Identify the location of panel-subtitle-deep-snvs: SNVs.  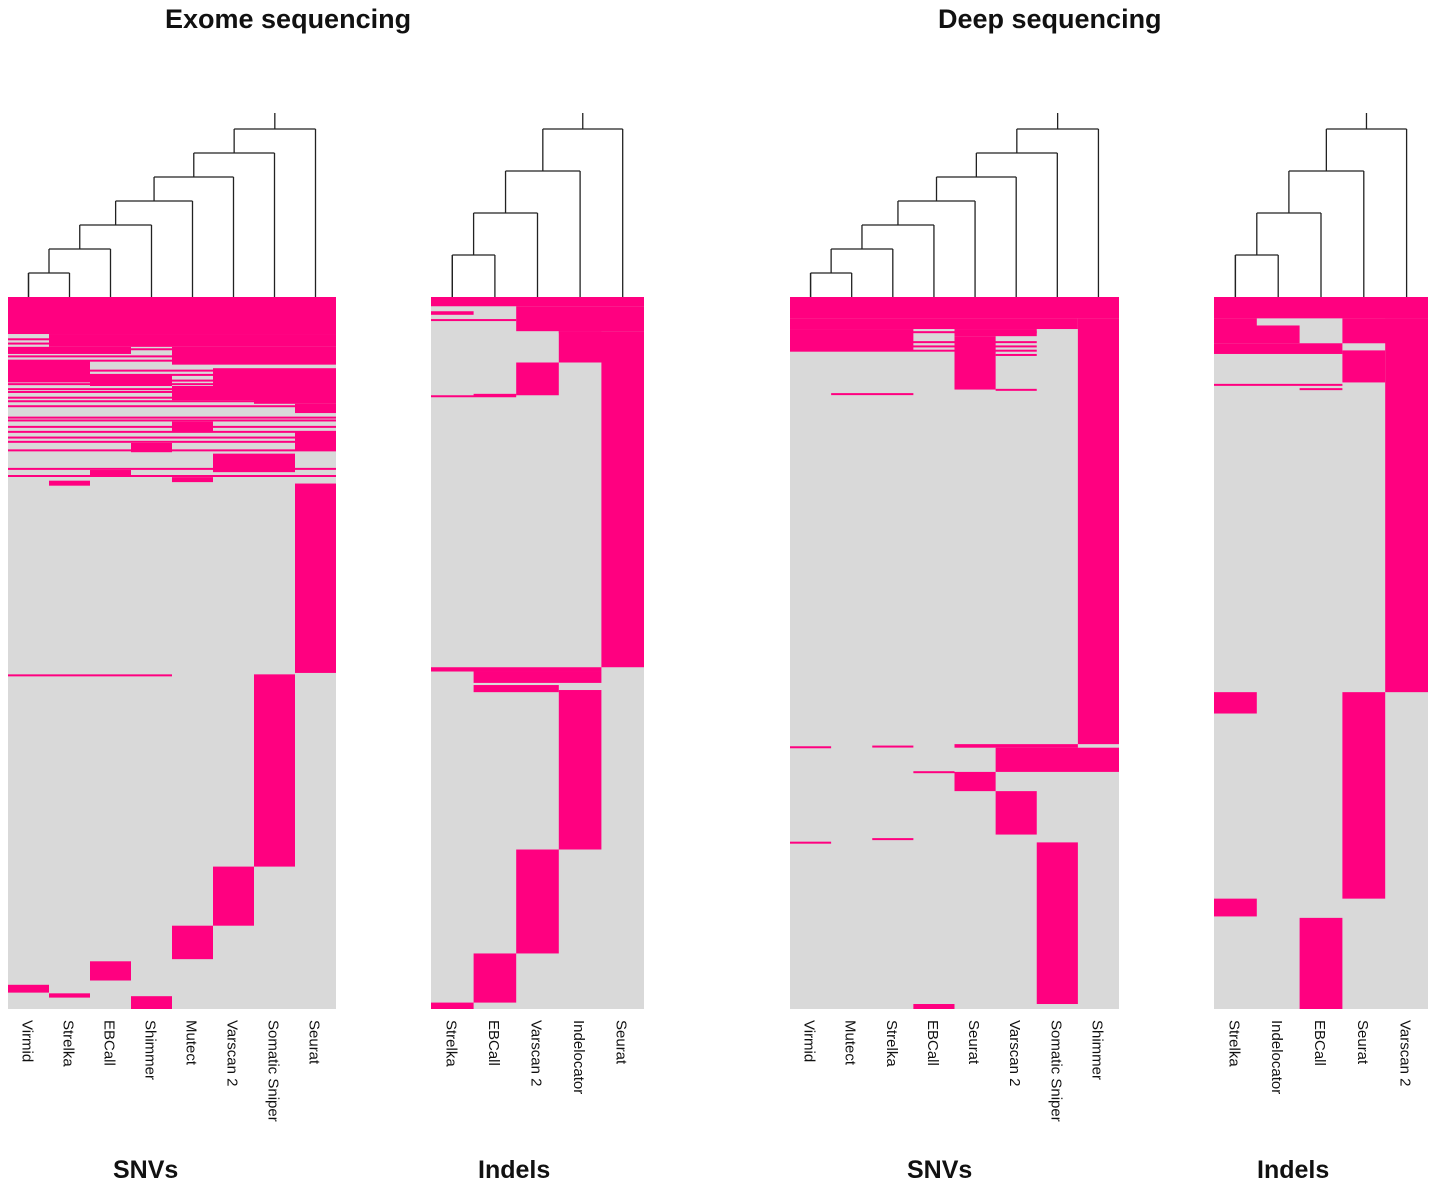
(940, 1170).